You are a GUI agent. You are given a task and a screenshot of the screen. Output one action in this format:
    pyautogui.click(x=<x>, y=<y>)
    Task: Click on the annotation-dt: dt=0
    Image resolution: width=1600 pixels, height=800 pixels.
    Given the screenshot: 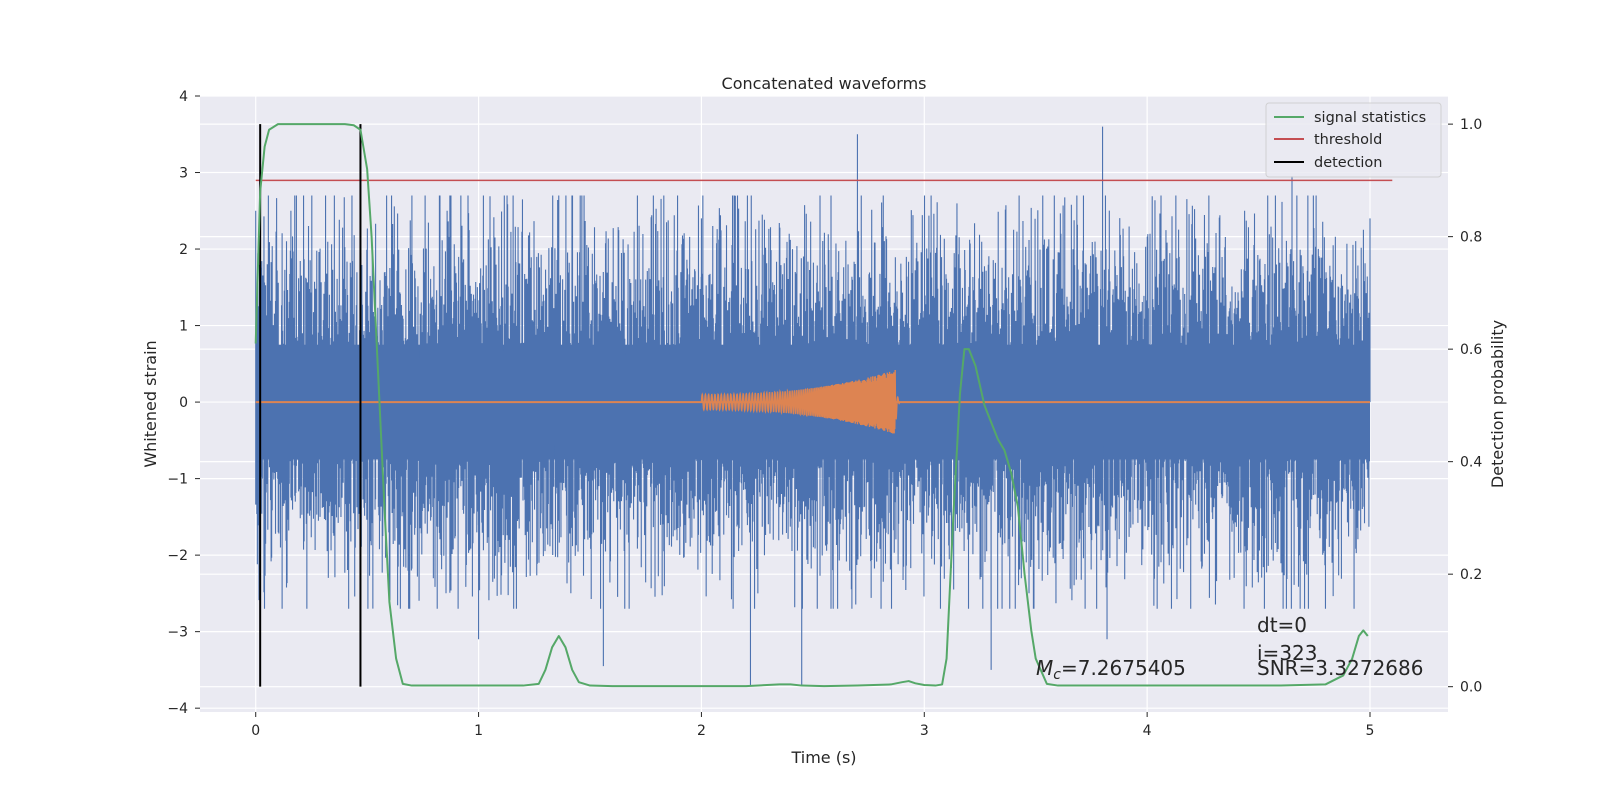 What is the action you would take?
    pyautogui.click(x=1282, y=625)
    